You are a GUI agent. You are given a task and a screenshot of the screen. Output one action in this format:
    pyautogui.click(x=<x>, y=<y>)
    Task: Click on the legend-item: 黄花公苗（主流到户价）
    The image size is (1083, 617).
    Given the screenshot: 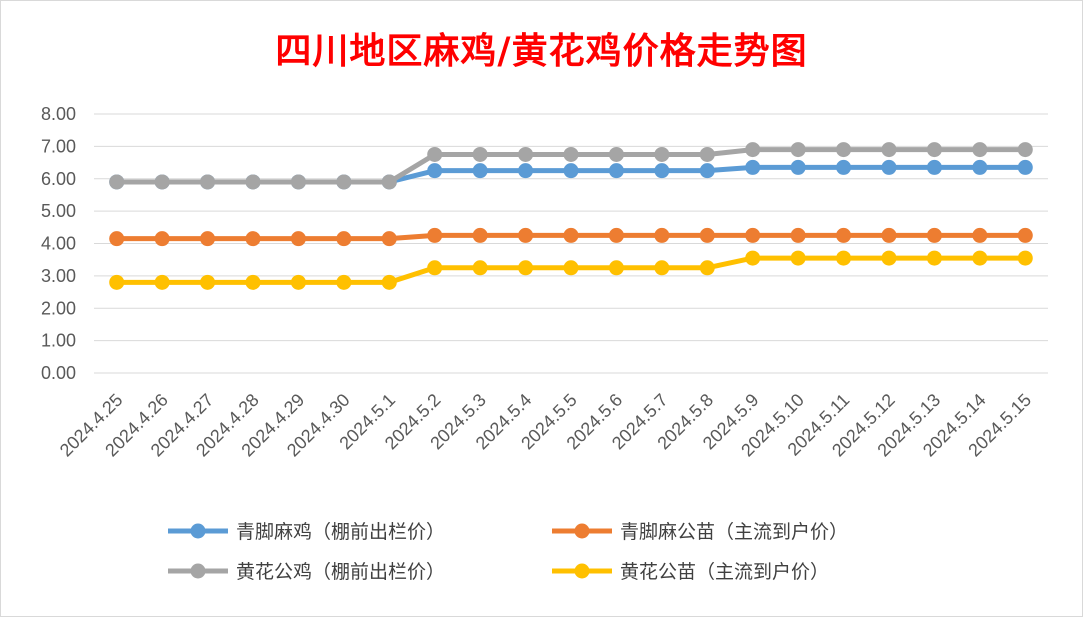 What is the action you would take?
    pyautogui.click(x=690, y=572)
    